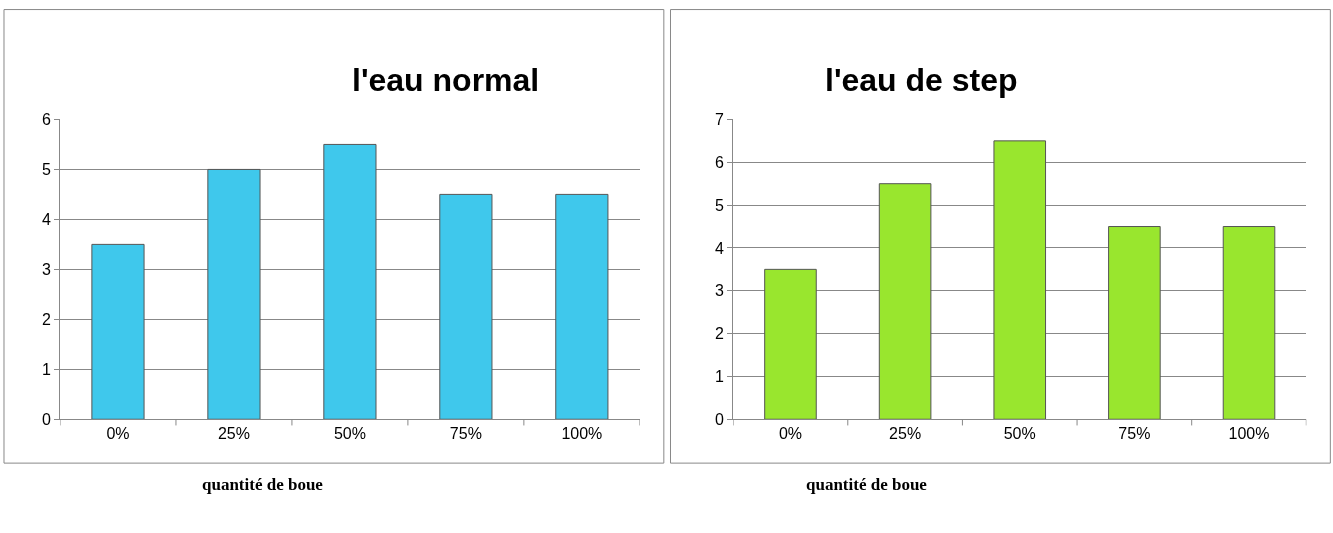 This screenshot has width=1333, height=533. What do you see at coordinates (720, 120) in the screenshot?
I see `y-tick-label: 7` at bounding box center [720, 120].